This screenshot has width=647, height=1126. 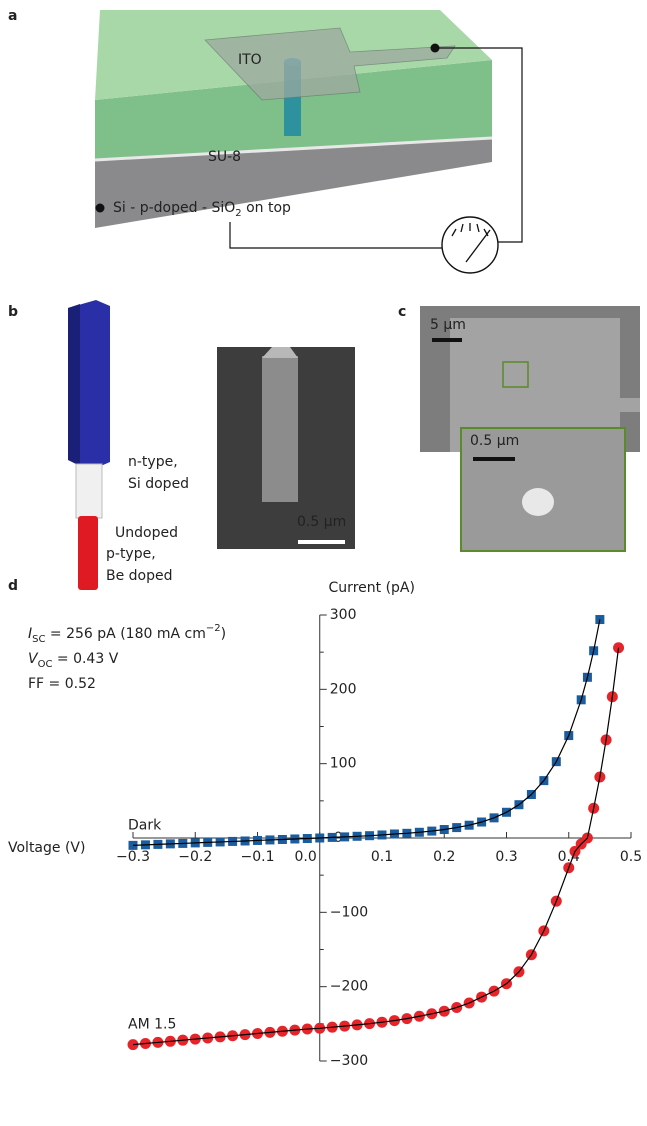 I want to click on x-tick-label: −0.3, so click(x=133, y=857).